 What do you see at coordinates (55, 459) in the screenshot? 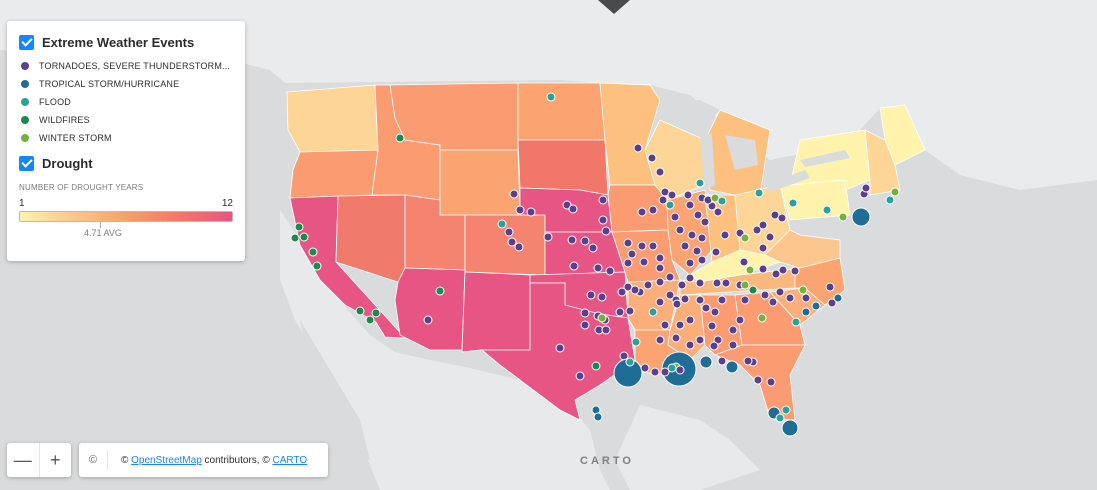
I see `zoom-in-button: +` at bounding box center [55, 459].